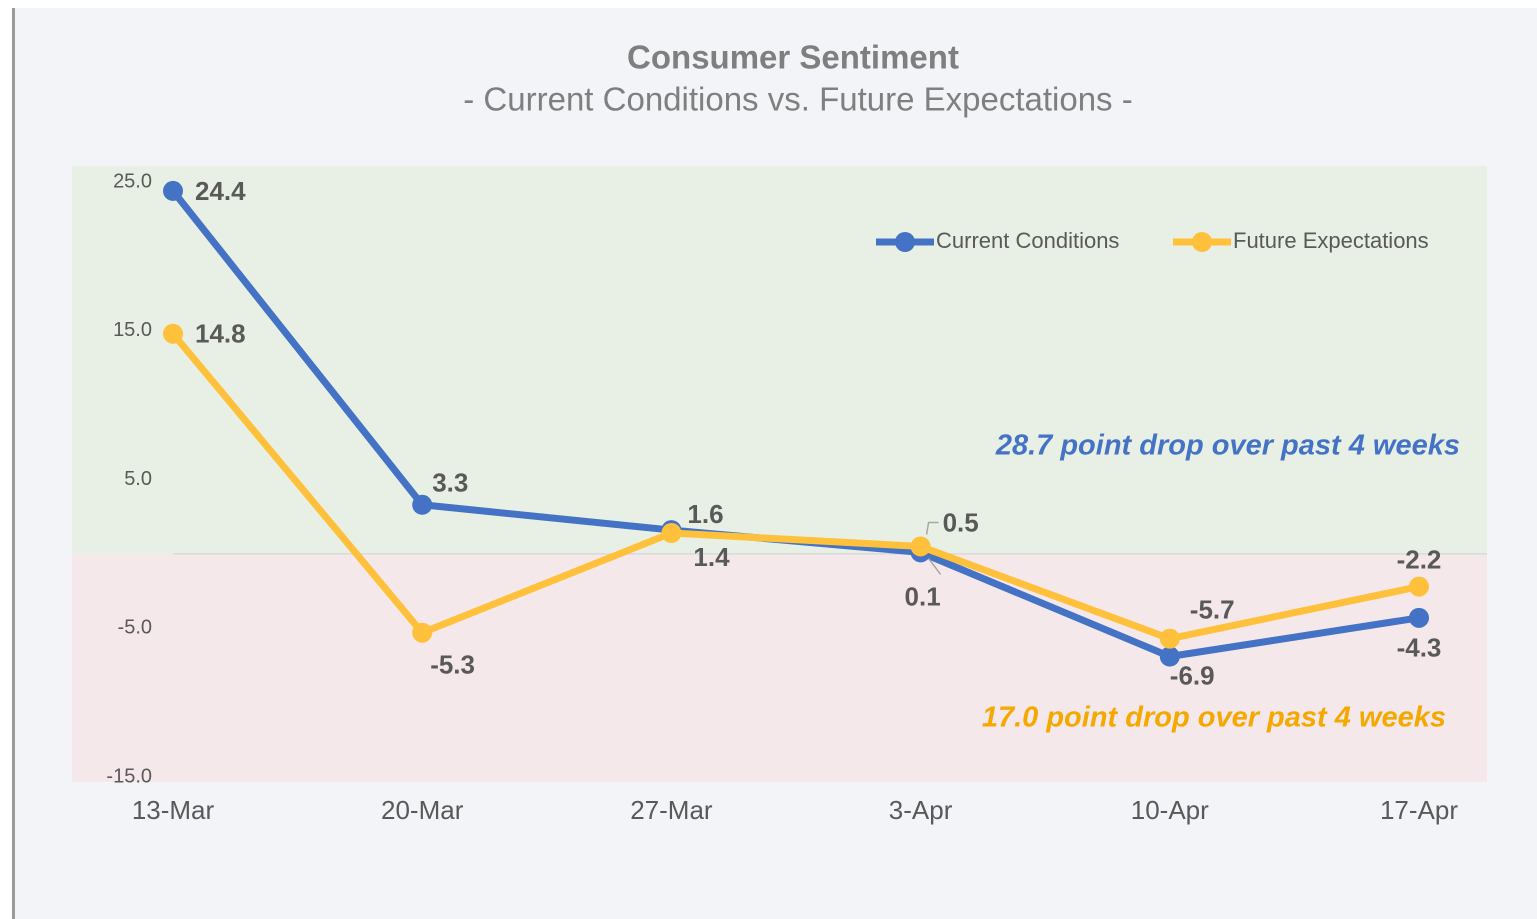 This screenshot has height=919, width=1537. I want to click on shadow-edge, so click(13, 463).